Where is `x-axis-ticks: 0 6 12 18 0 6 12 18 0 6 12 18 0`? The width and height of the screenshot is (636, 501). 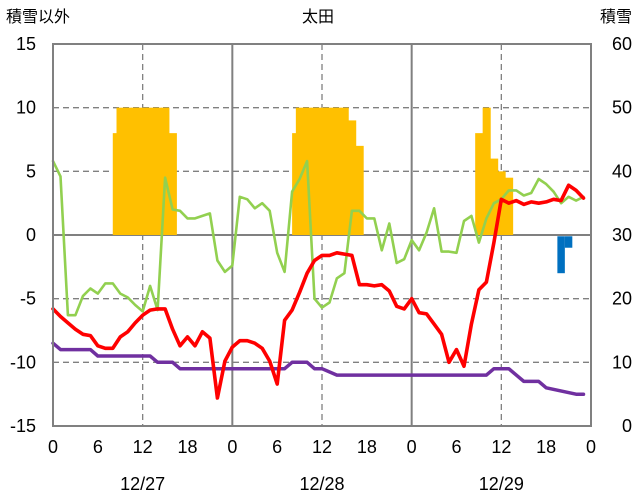 x-axis-ticks: 0 6 12 18 0 6 12 18 0 6 12 18 0 is located at coordinates (322, 447).